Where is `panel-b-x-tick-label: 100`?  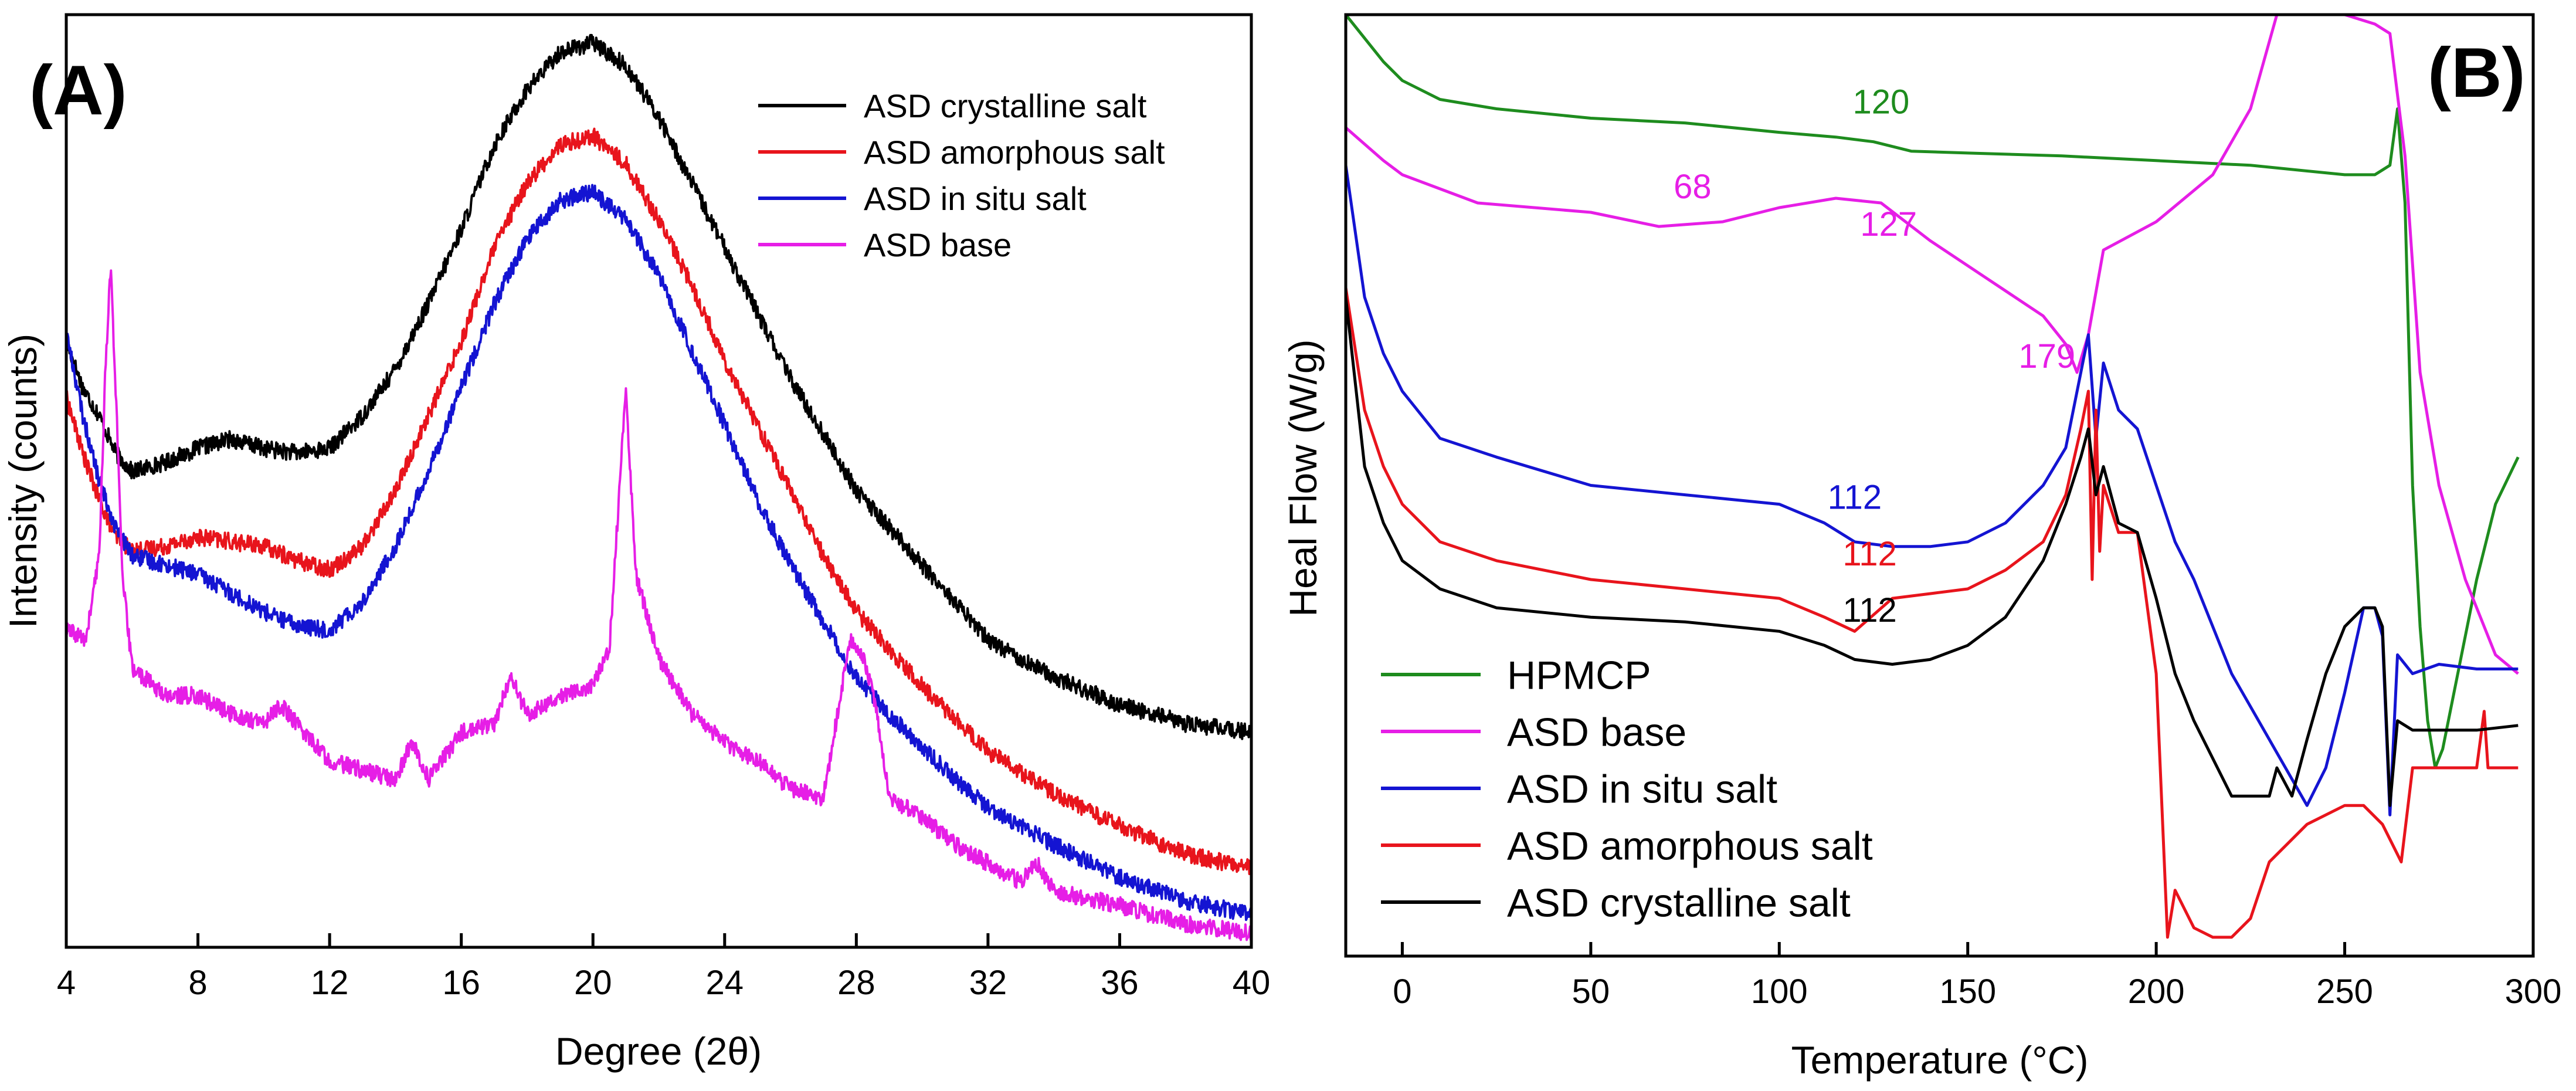 panel-b-x-tick-label: 100 is located at coordinates (1779, 992).